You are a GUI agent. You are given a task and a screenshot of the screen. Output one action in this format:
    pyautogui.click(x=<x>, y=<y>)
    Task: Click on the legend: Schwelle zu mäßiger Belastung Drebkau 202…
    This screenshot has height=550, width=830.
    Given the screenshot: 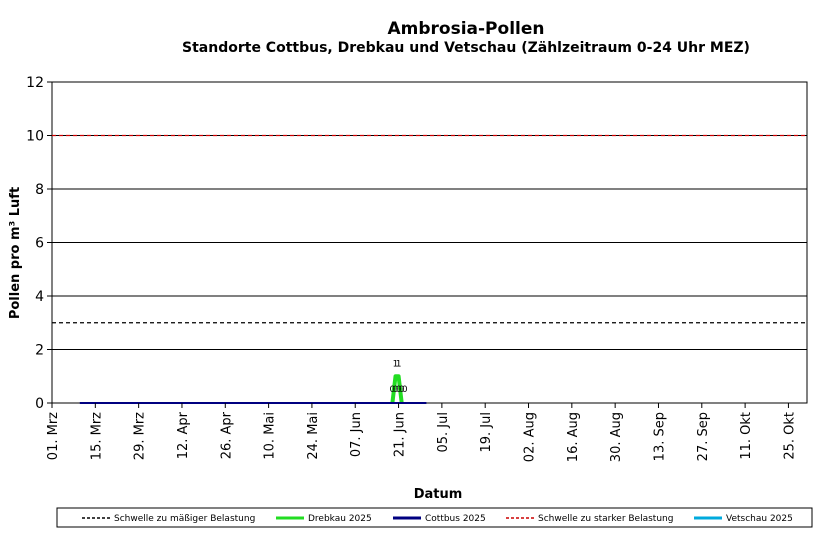 What is the action you would take?
    pyautogui.click(x=437, y=519)
    